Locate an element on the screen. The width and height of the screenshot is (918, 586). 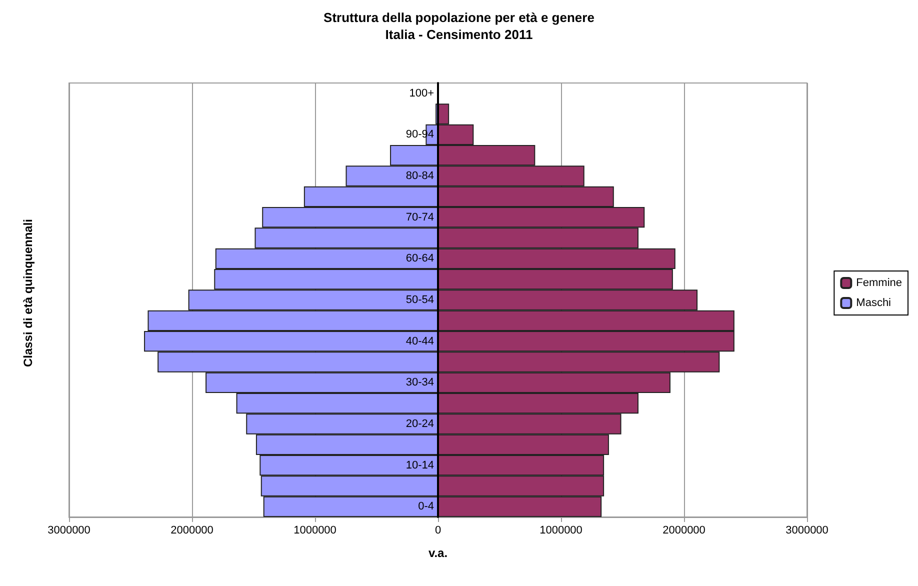
y-tick-label: 10-14 is located at coordinates (420, 465).